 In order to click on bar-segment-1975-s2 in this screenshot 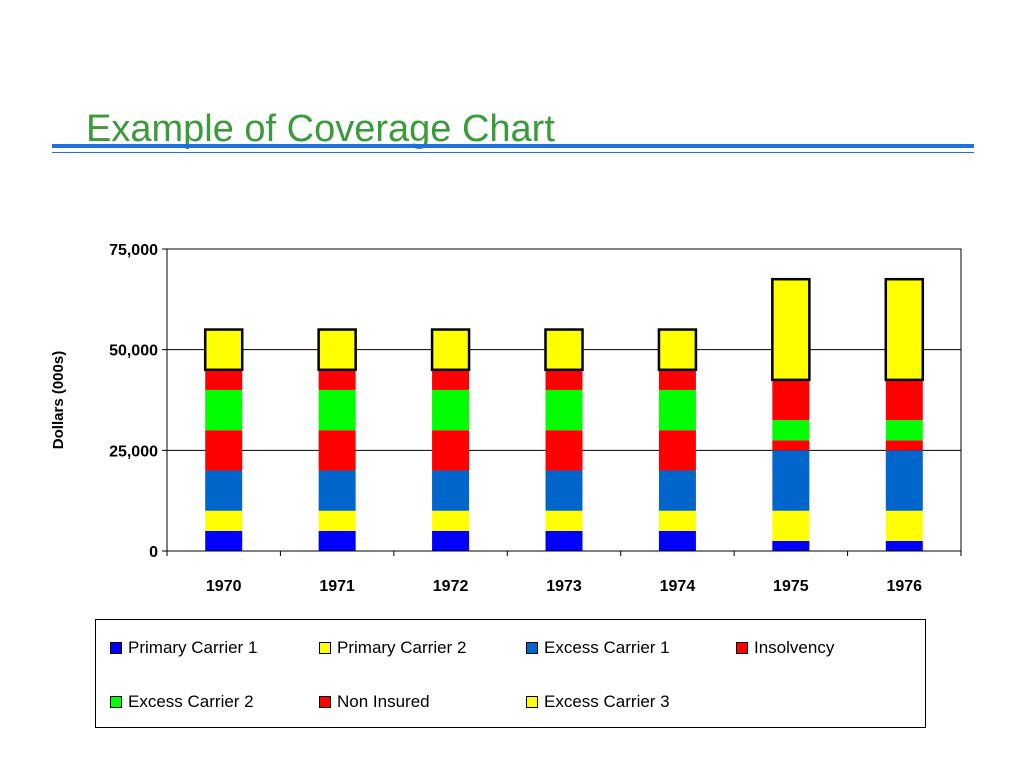, I will do `click(791, 480)`.